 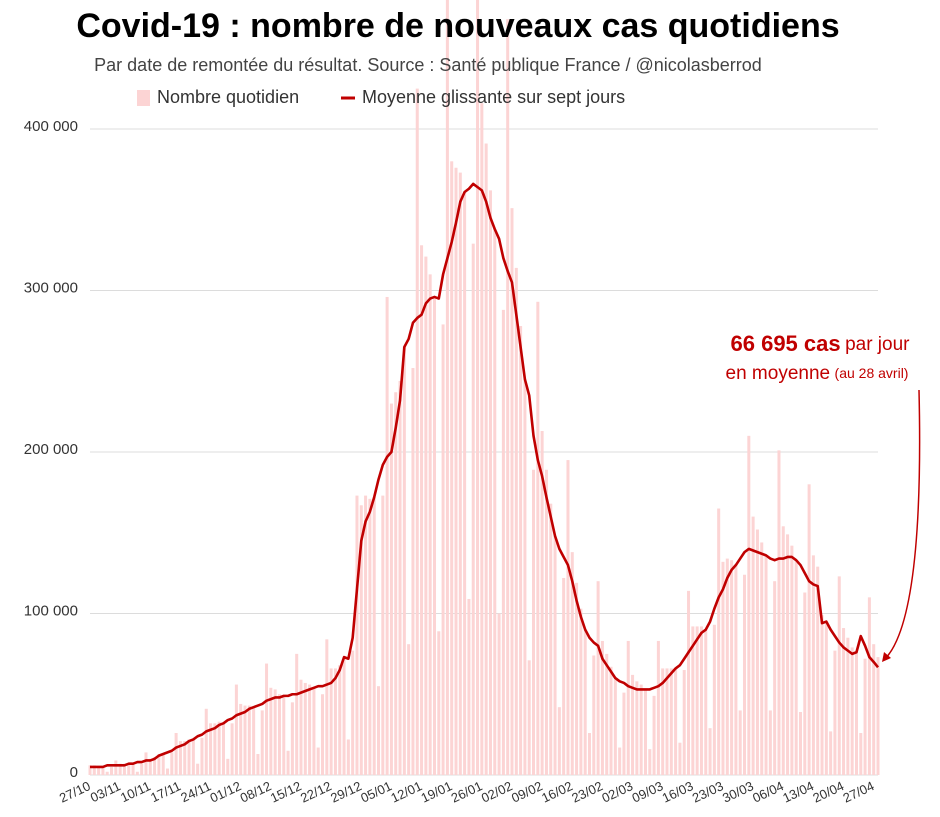 I want to click on annotation: 66 695 cas par jour, so click(x=821, y=343).